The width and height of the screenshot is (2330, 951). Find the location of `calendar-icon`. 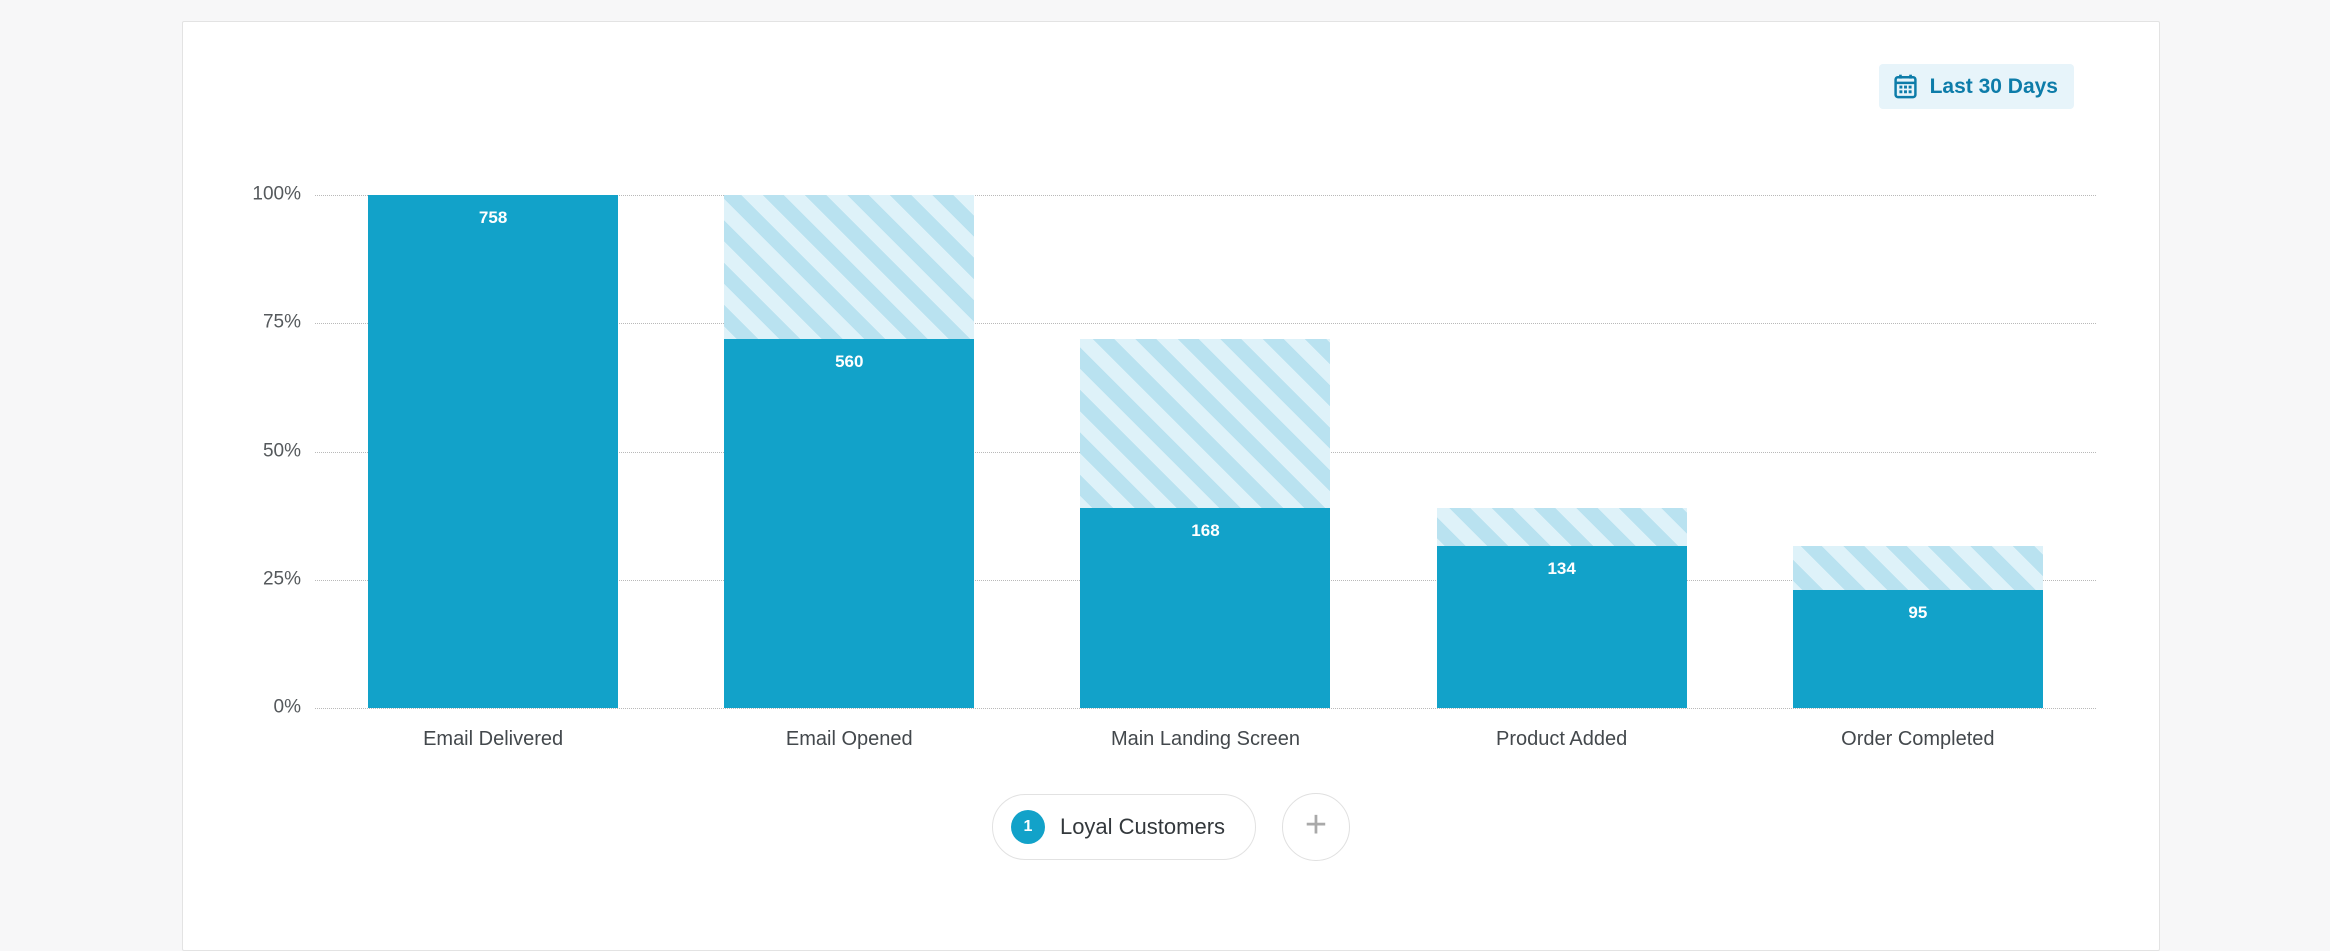

calendar-icon is located at coordinates (1905, 86).